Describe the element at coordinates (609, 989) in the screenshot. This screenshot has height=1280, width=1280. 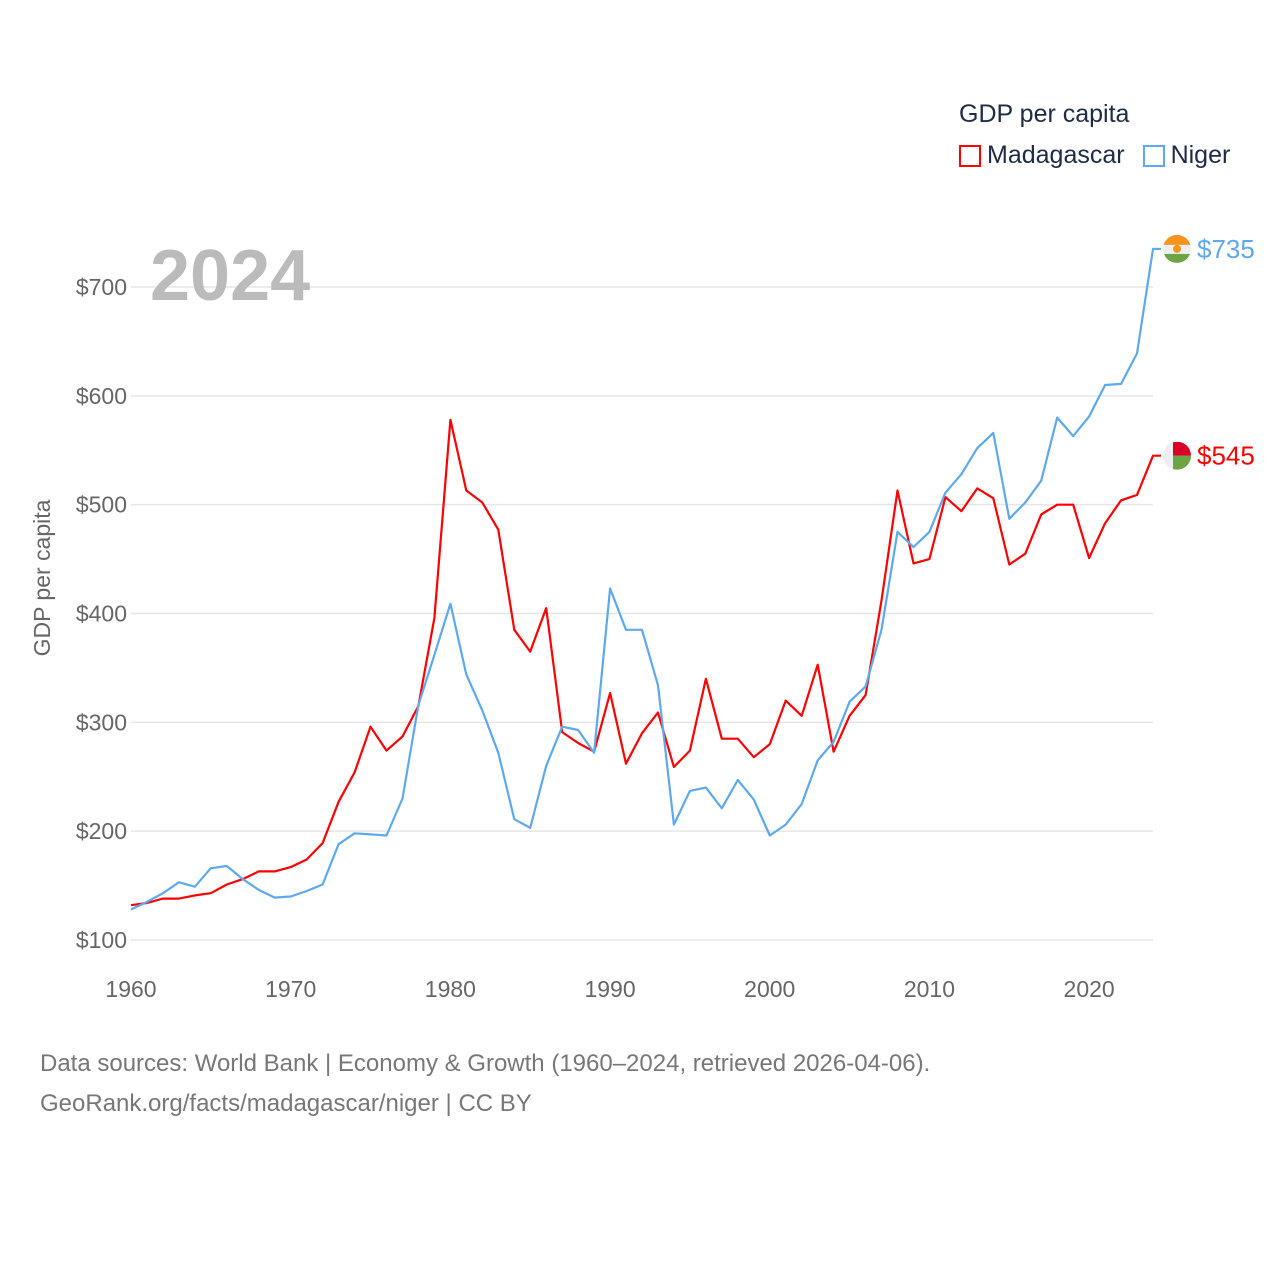
I see `x-tick-label: 1990` at that location.